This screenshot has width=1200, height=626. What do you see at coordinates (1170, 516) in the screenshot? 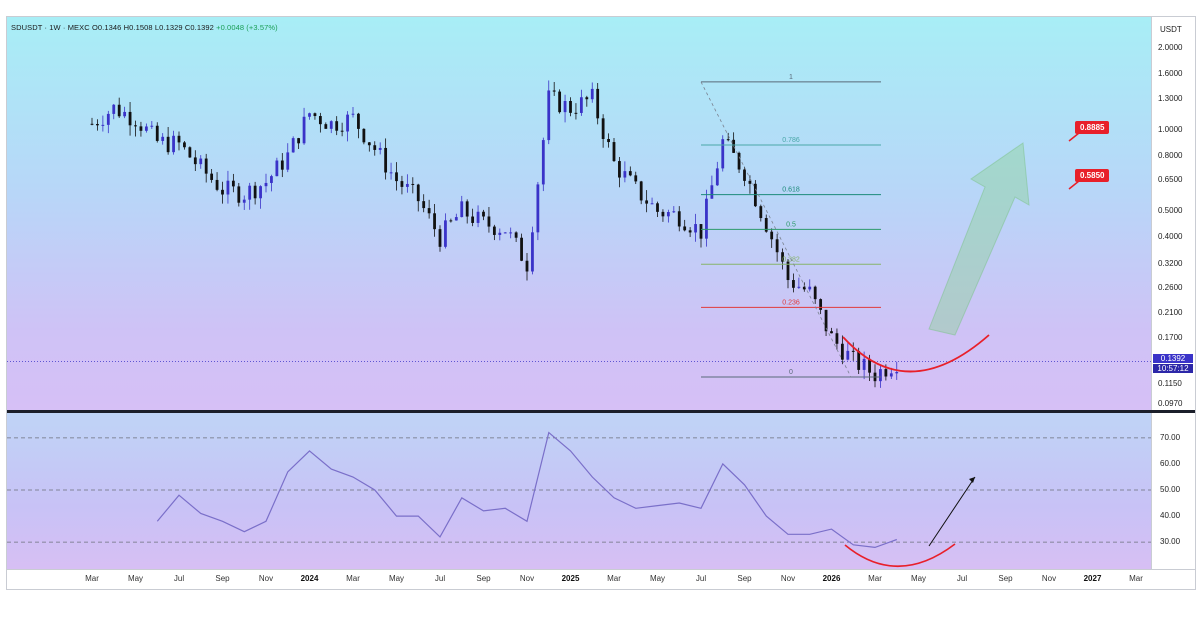
I see `rsi-tick-label: 40.00` at bounding box center [1170, 516].